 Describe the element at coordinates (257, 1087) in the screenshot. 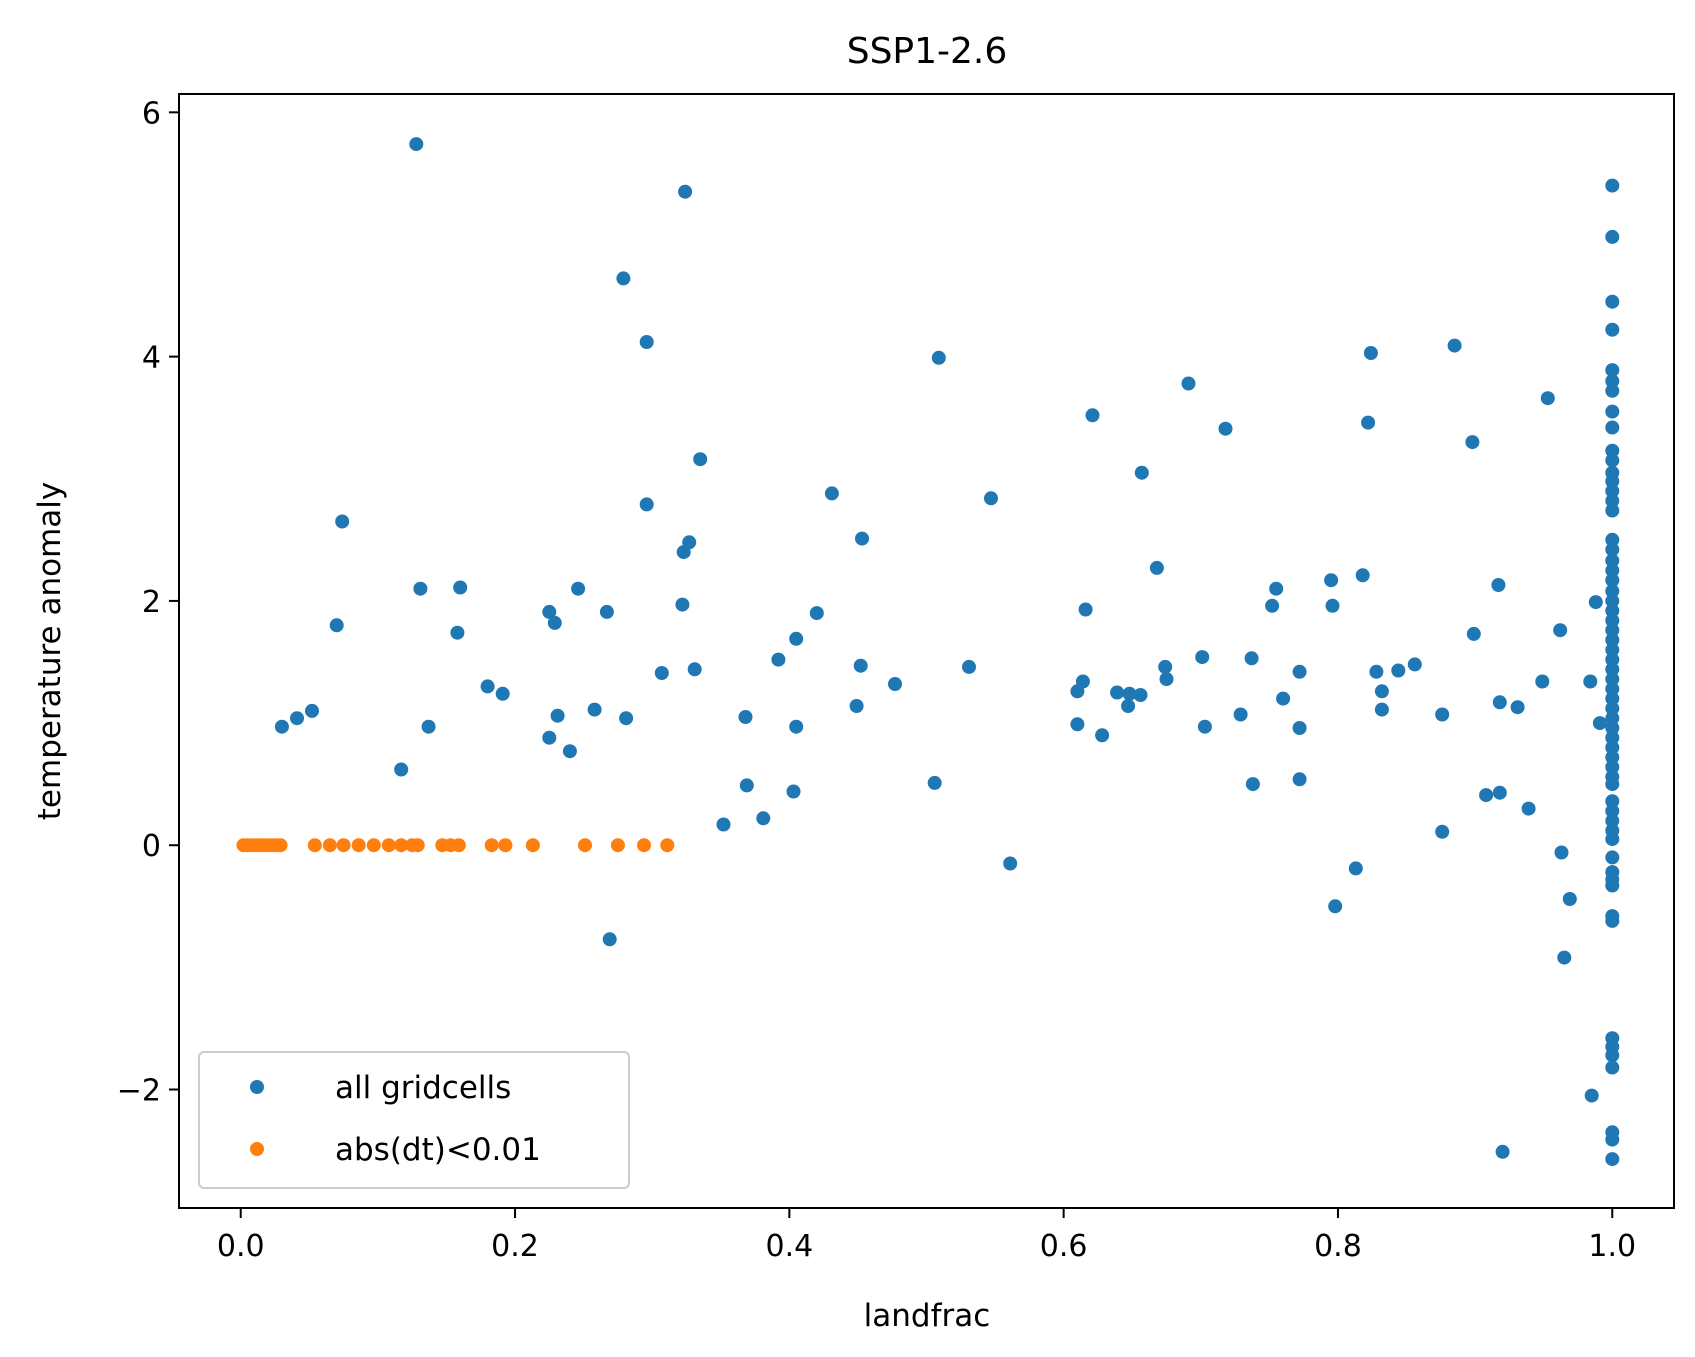

I see `legend-marker-all-gridcells` at that location.